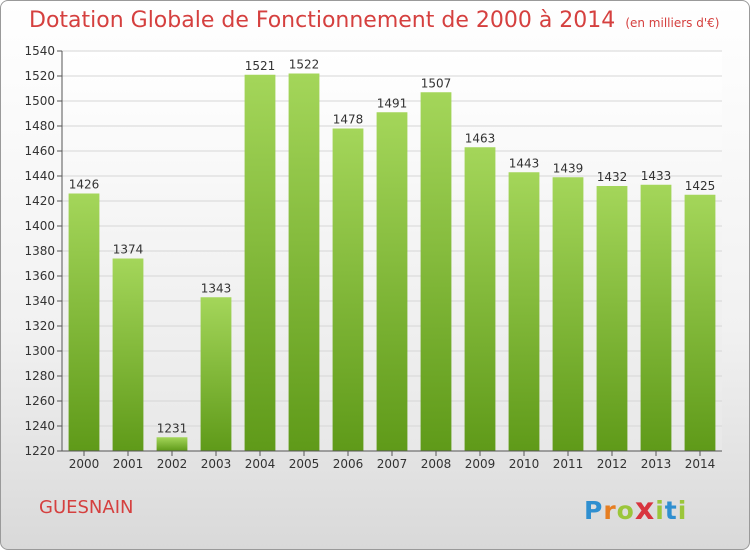  What do you see at coordinates (39, 51) in the screenshot?
I see `y-tick-label: 1540` at bounding box center [39, 51].